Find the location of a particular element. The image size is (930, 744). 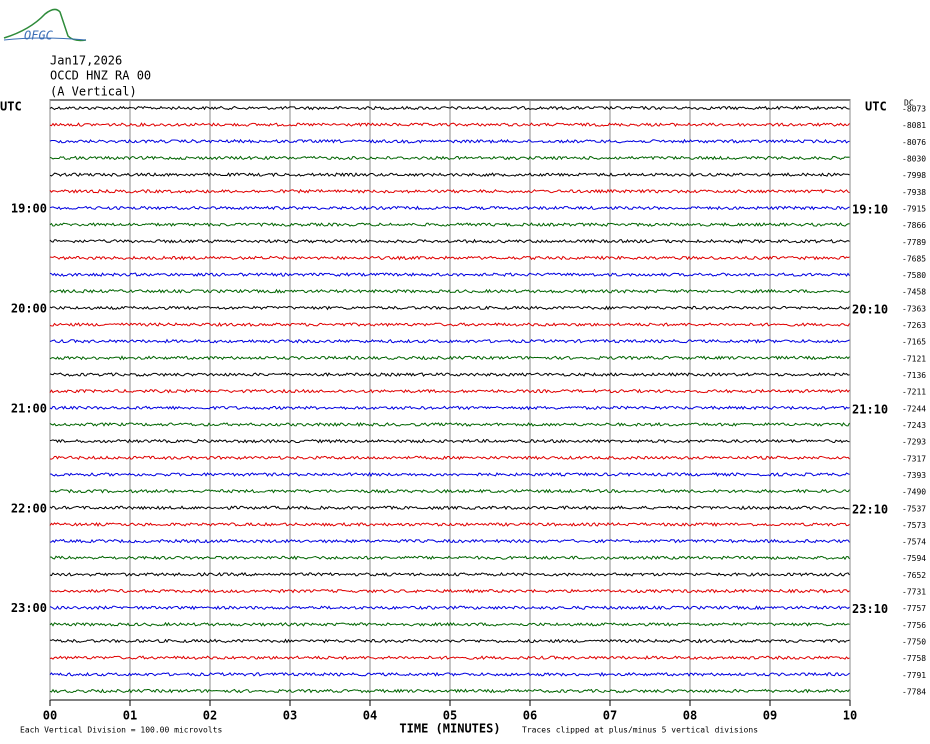

x-tick-label: 07 is located at coordinates (610, 716).